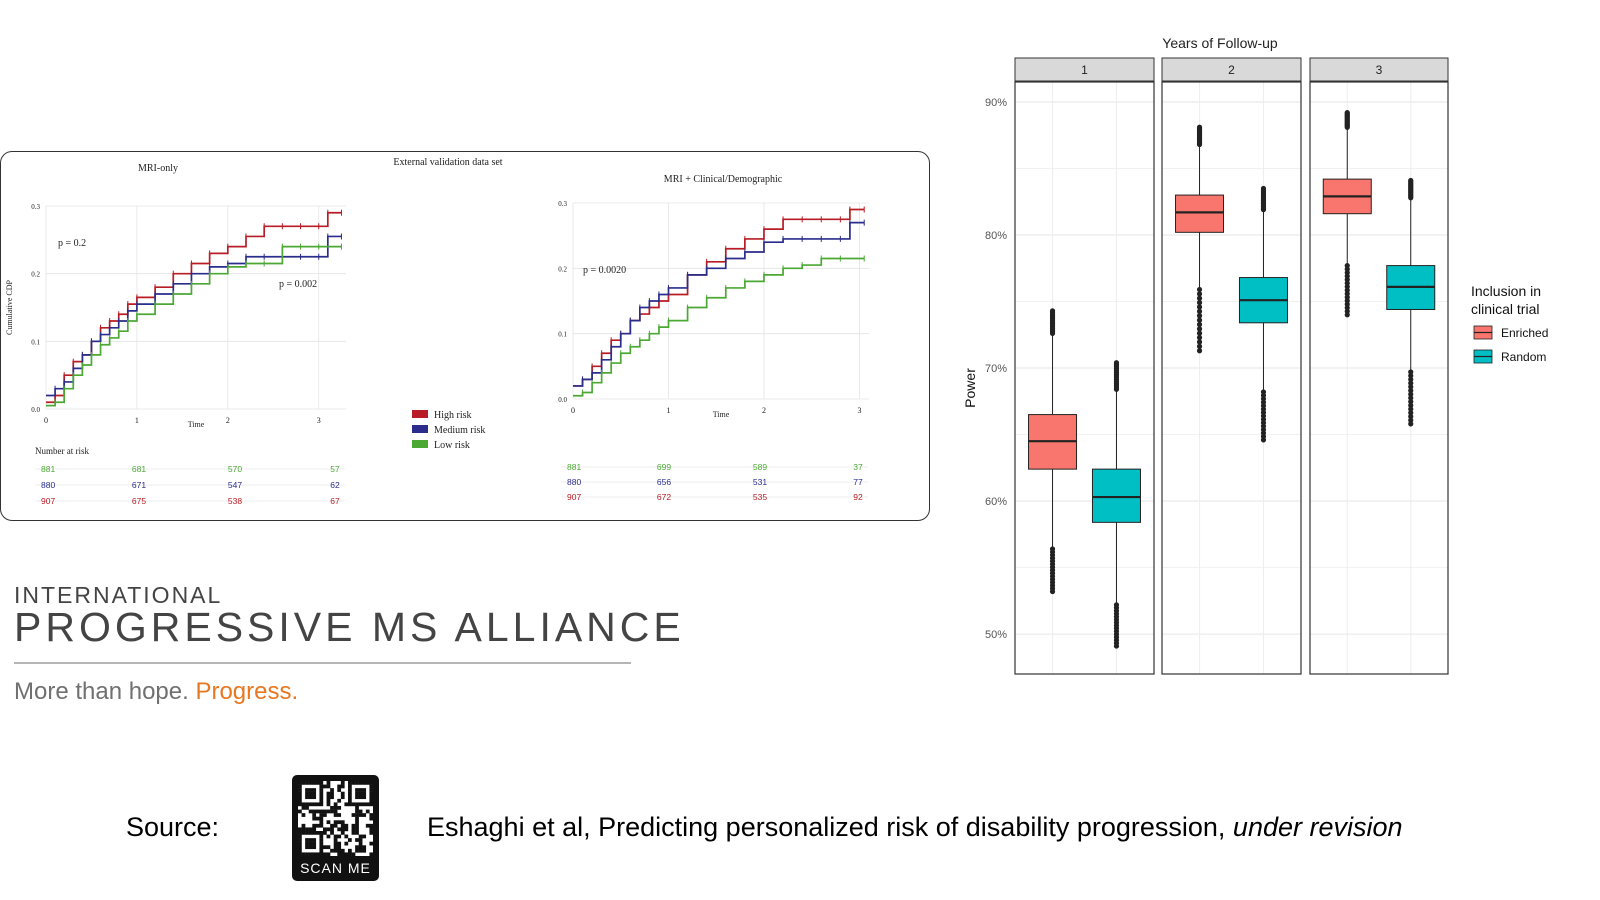 The height and width of the screenshot is (900, 1600). Describe the element at coordinates (335, 828) in the screenshot. I see `qr-code: SCAN ME` at that location.